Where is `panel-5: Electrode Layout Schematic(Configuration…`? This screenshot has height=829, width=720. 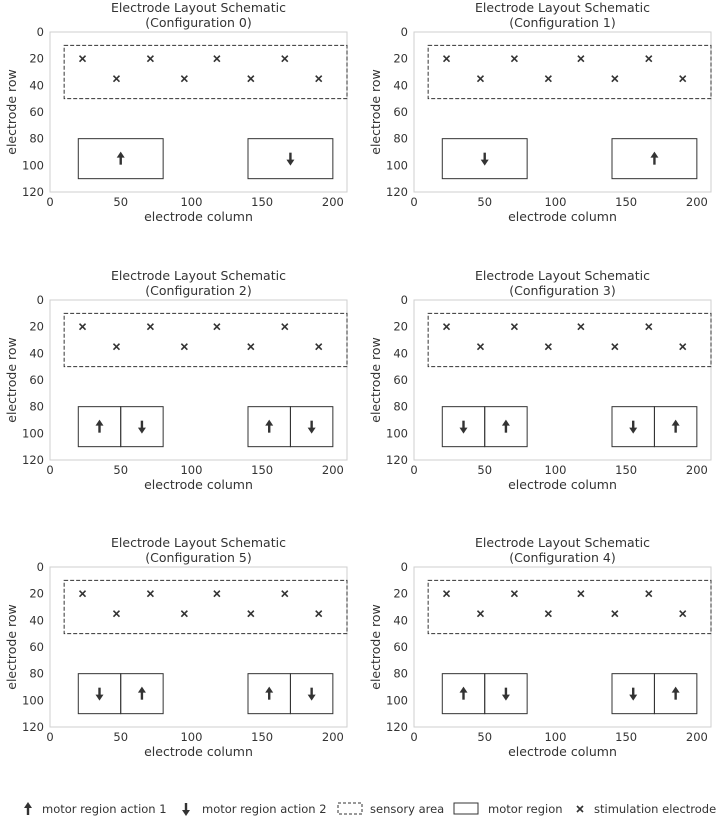 panel-5: Electrode Layout Schematic(Configuration… is located at coordinates (540, 647).